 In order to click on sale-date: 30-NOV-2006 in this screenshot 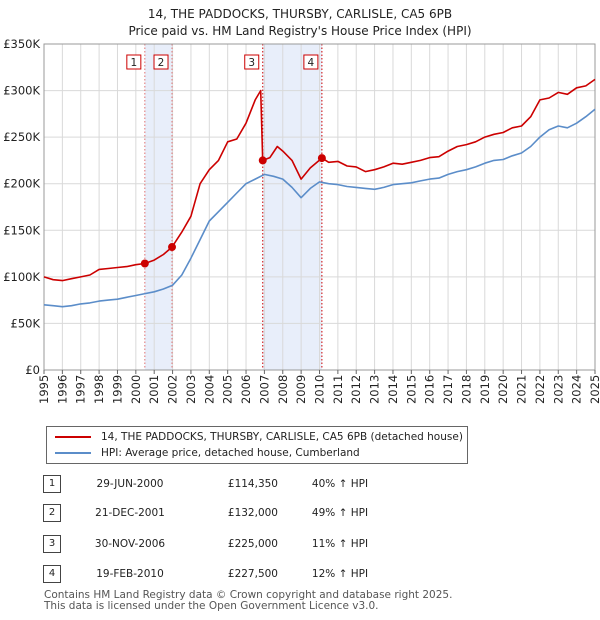, I will do `click(130, 544)`.